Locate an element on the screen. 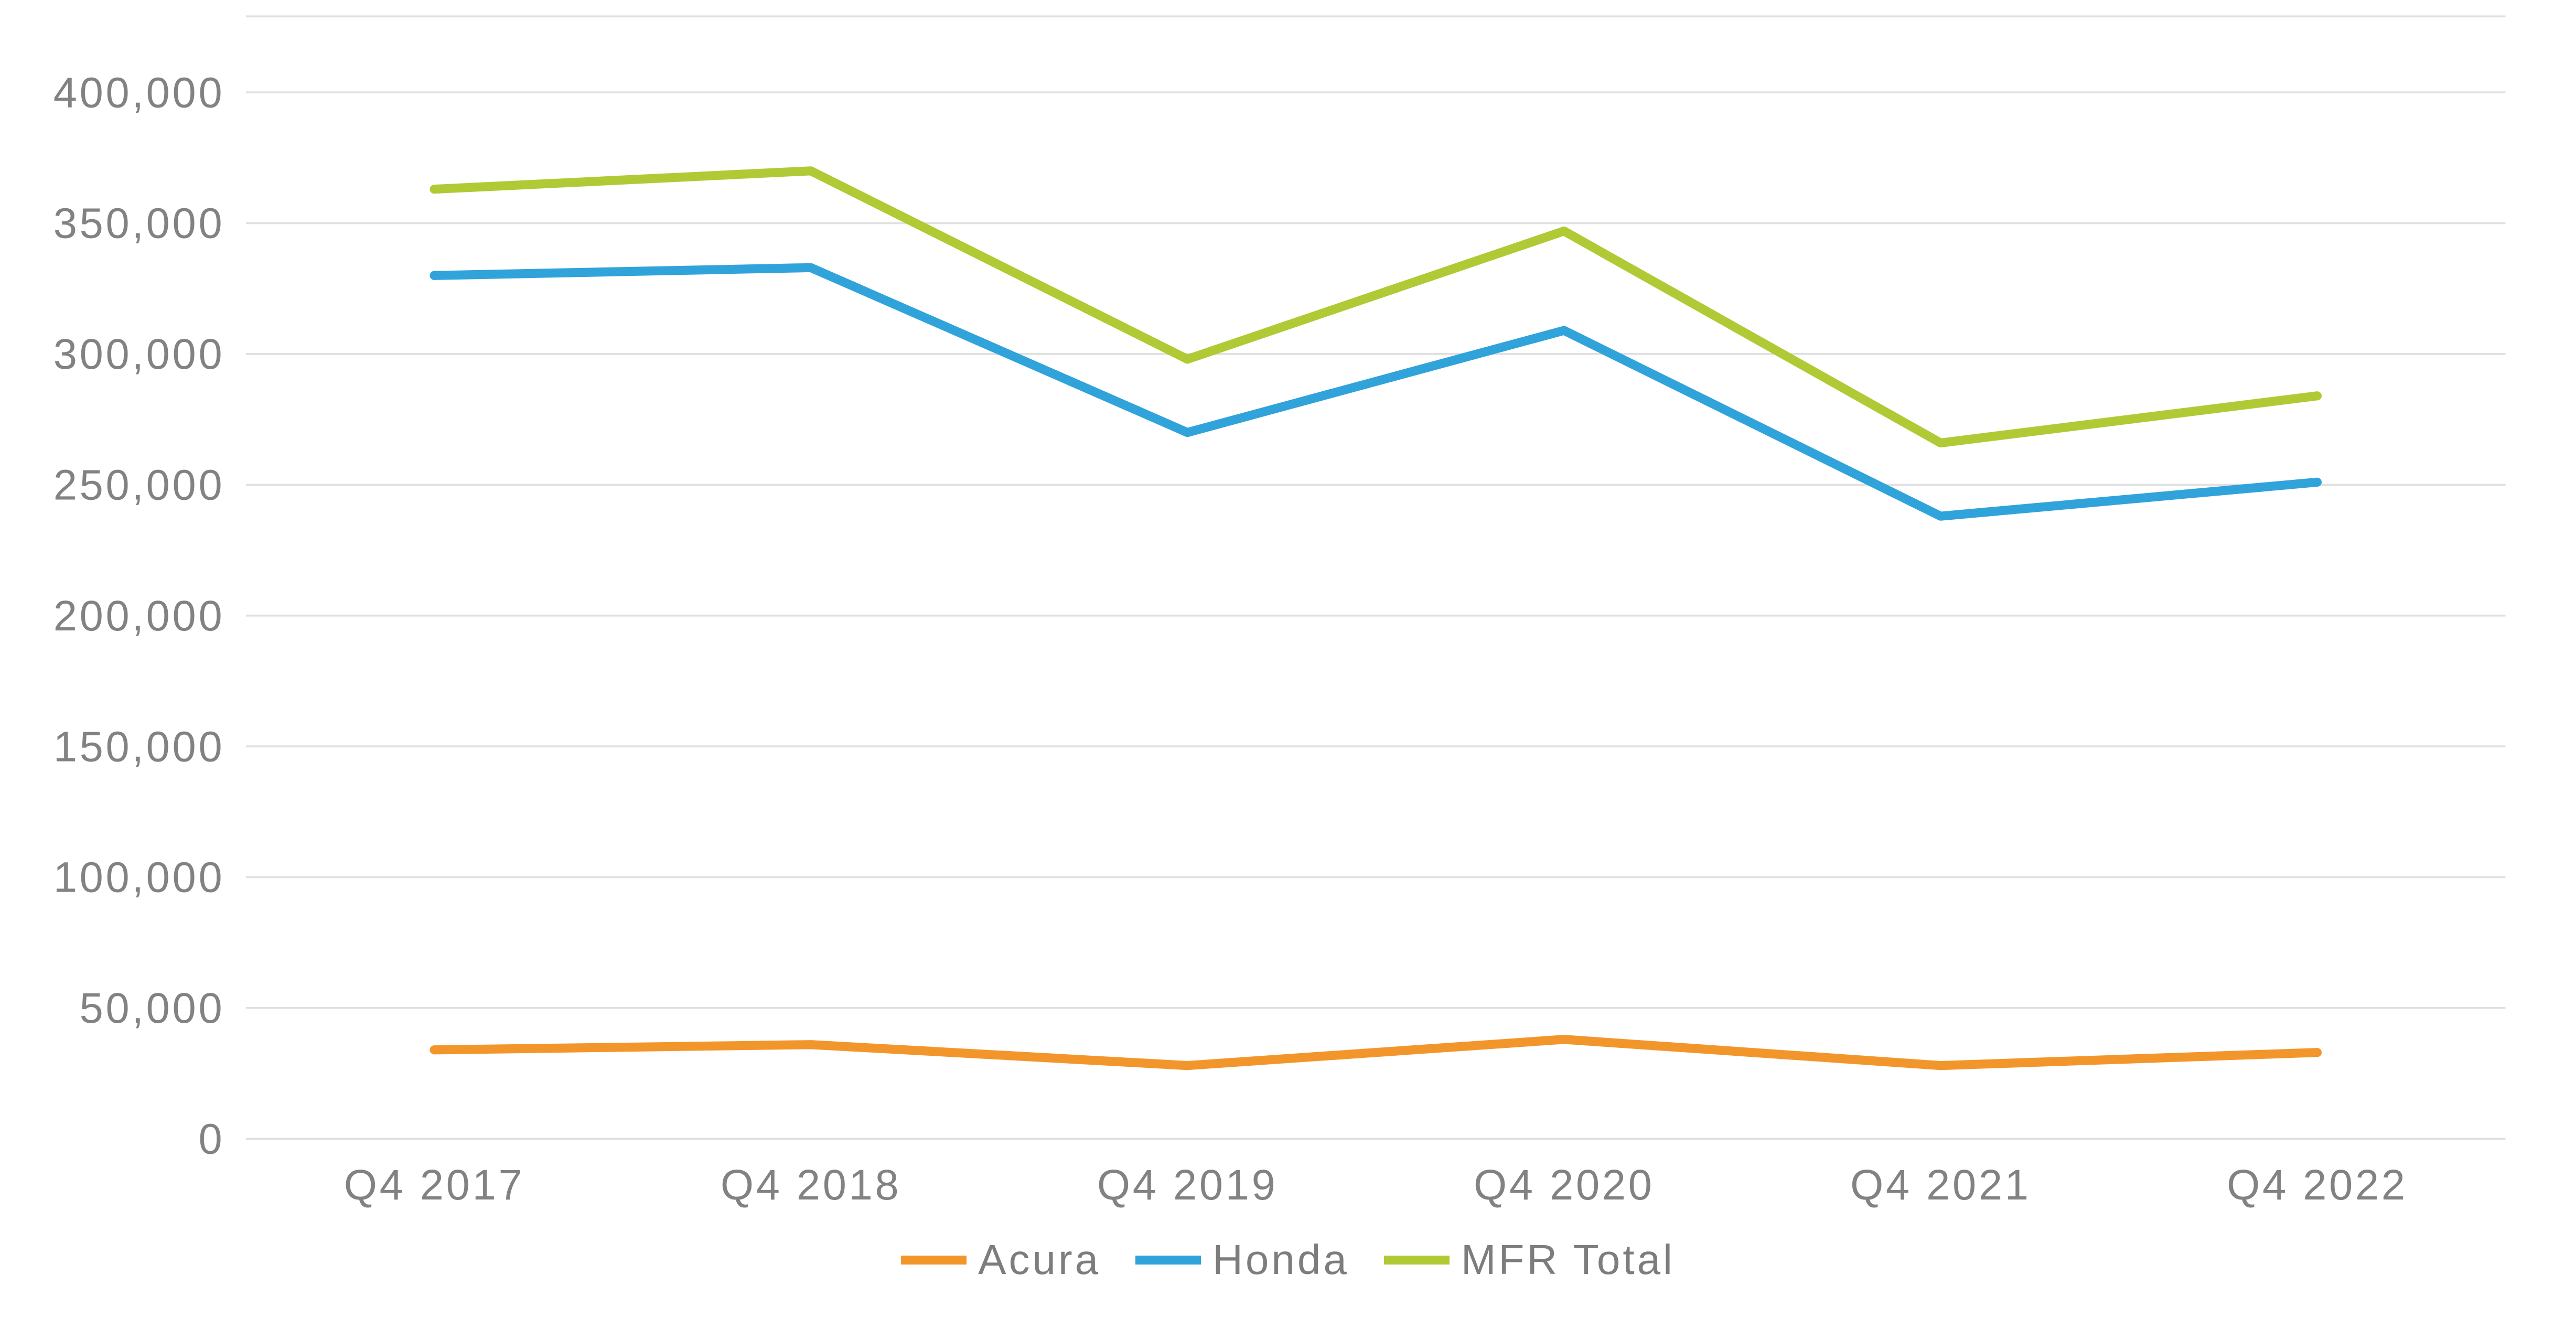 Image resolution: width=2576 pixels, height=1339 pixels. x-category-label: Q4 2017 is located at coordinates (434, 1185).